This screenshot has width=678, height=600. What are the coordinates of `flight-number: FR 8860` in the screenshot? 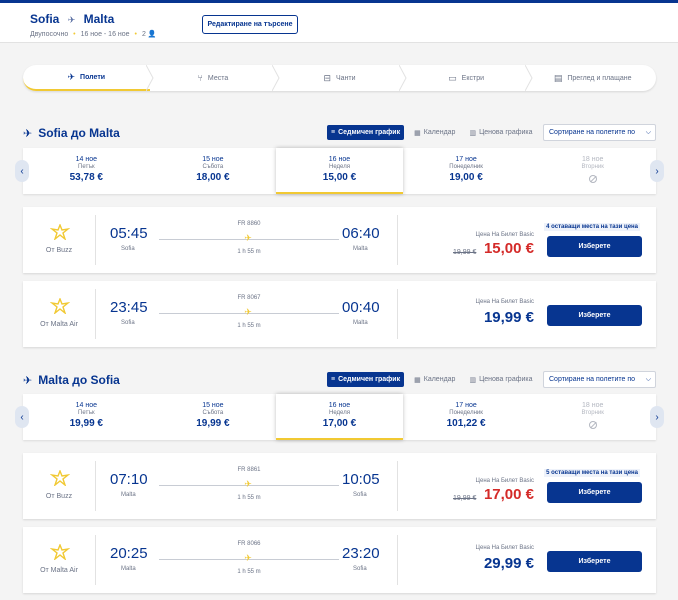 It's located at (249, 224).